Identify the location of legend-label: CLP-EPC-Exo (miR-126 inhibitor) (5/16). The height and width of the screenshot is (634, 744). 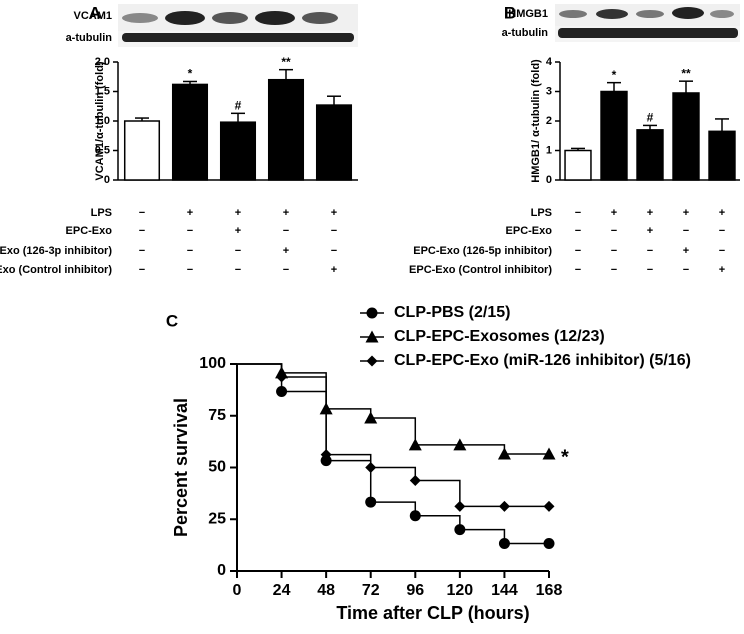
(542, 360).